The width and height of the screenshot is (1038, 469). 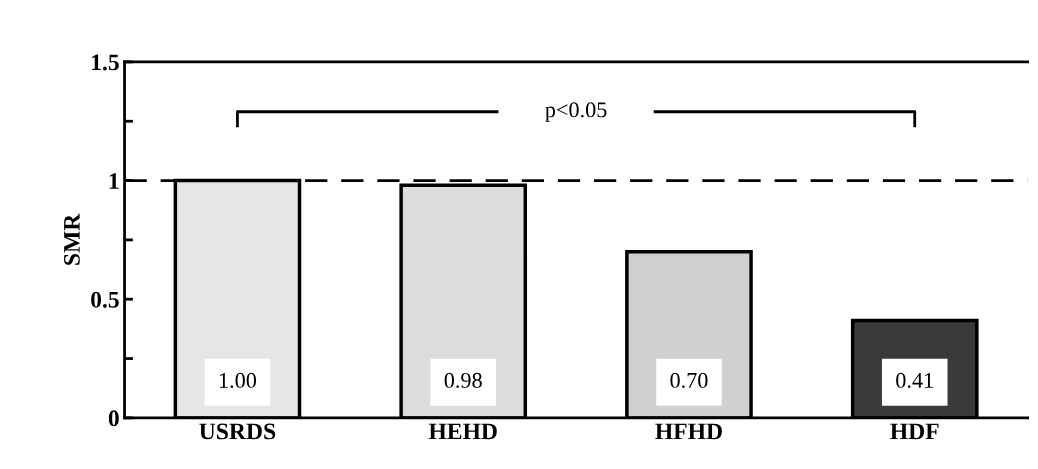 I want to click on data-label: 0.70, so click(x=689, y=380).